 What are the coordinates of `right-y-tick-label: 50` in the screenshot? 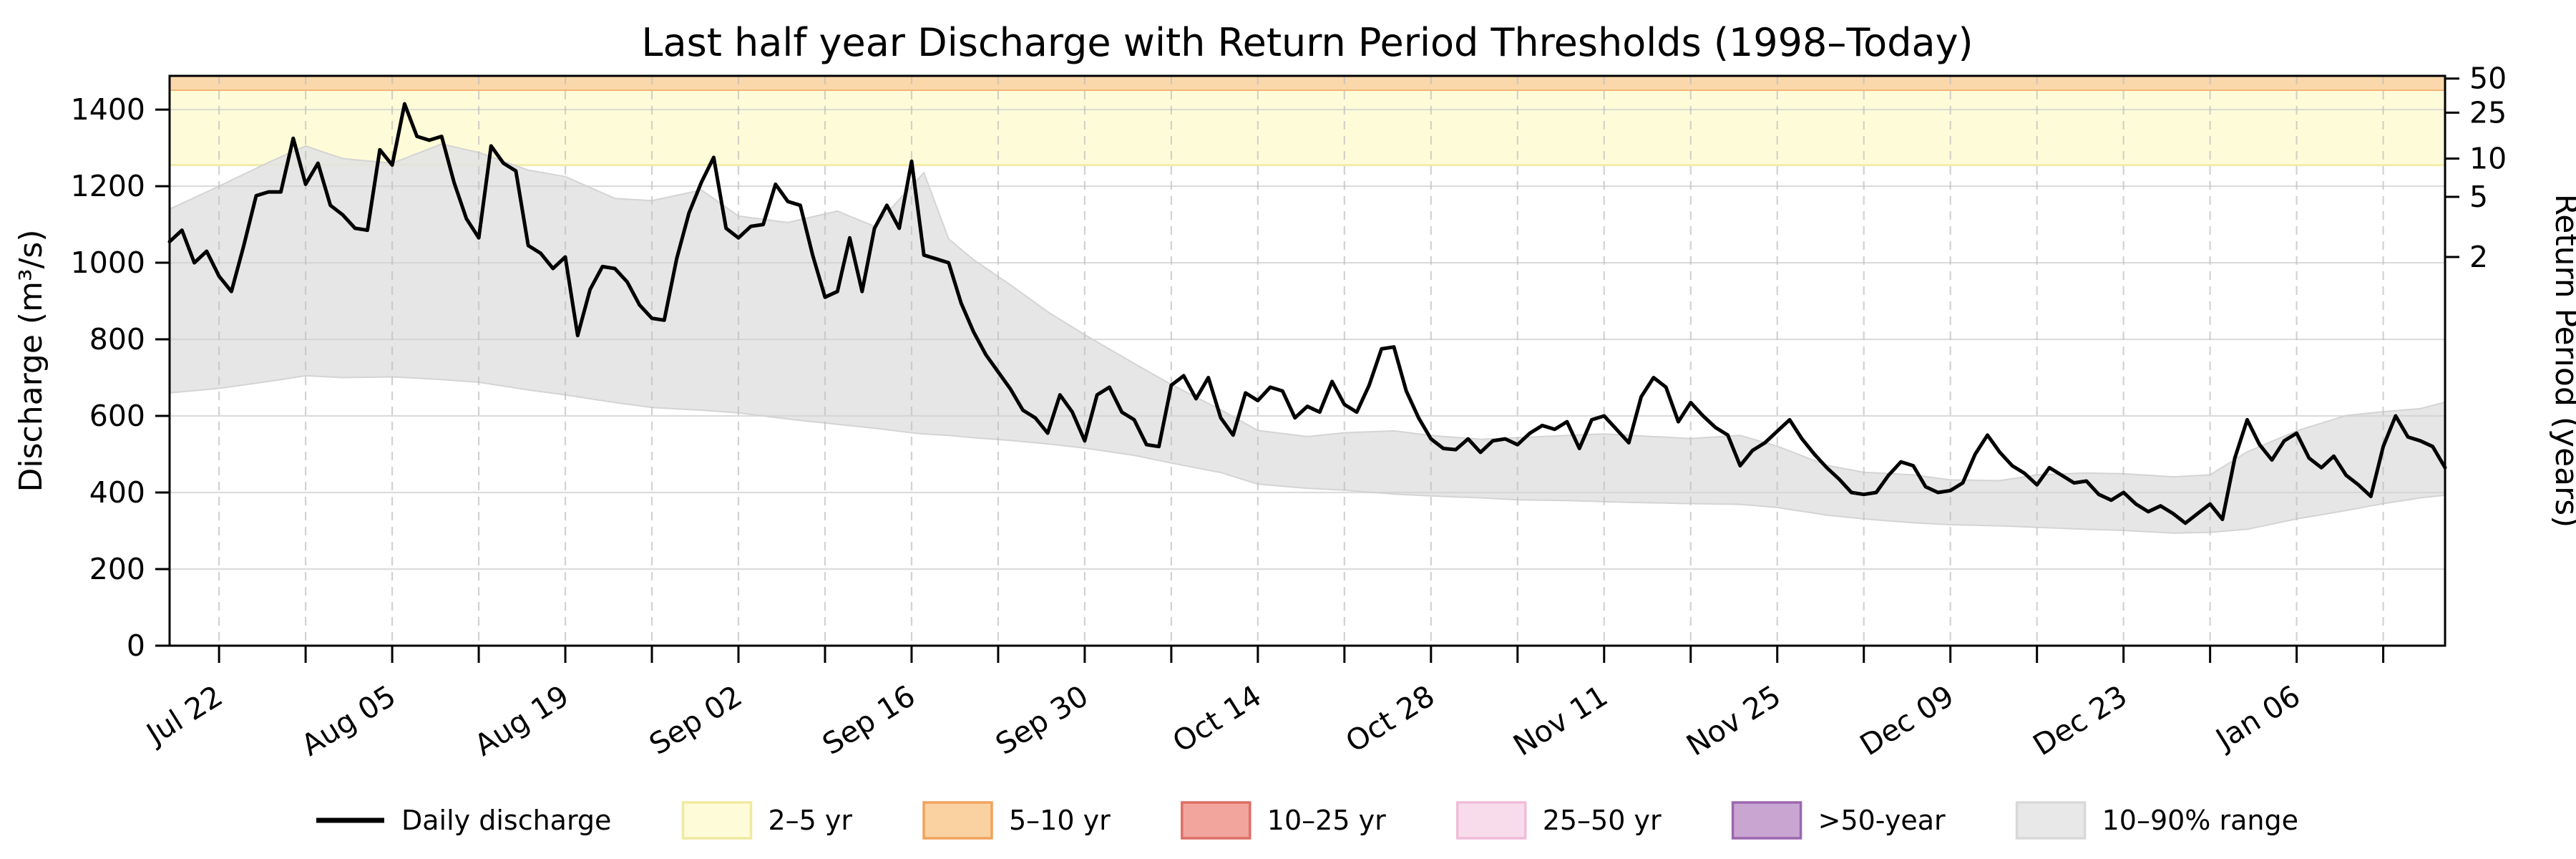 It's located at (2488, 79).